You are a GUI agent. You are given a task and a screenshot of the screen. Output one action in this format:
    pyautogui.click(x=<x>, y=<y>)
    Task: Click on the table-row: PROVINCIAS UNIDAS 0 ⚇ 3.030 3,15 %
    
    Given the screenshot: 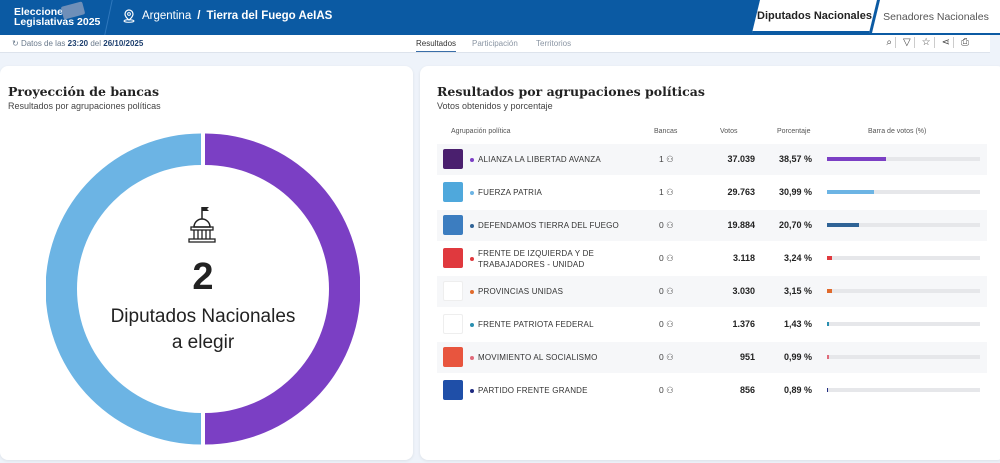 What is the action you would take?
    pyautogui.click(x=712, y=291)
    